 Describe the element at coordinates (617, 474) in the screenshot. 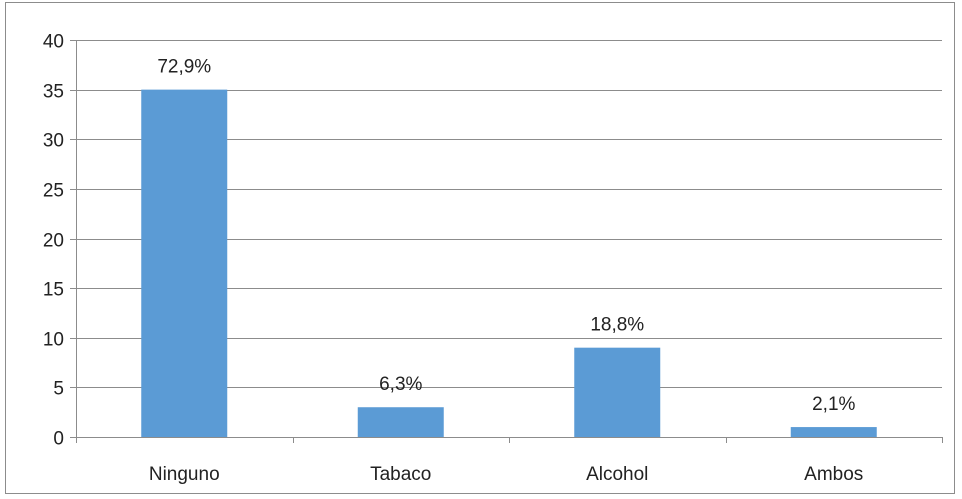

I see `x-tick-label: Alcohol` at that location.